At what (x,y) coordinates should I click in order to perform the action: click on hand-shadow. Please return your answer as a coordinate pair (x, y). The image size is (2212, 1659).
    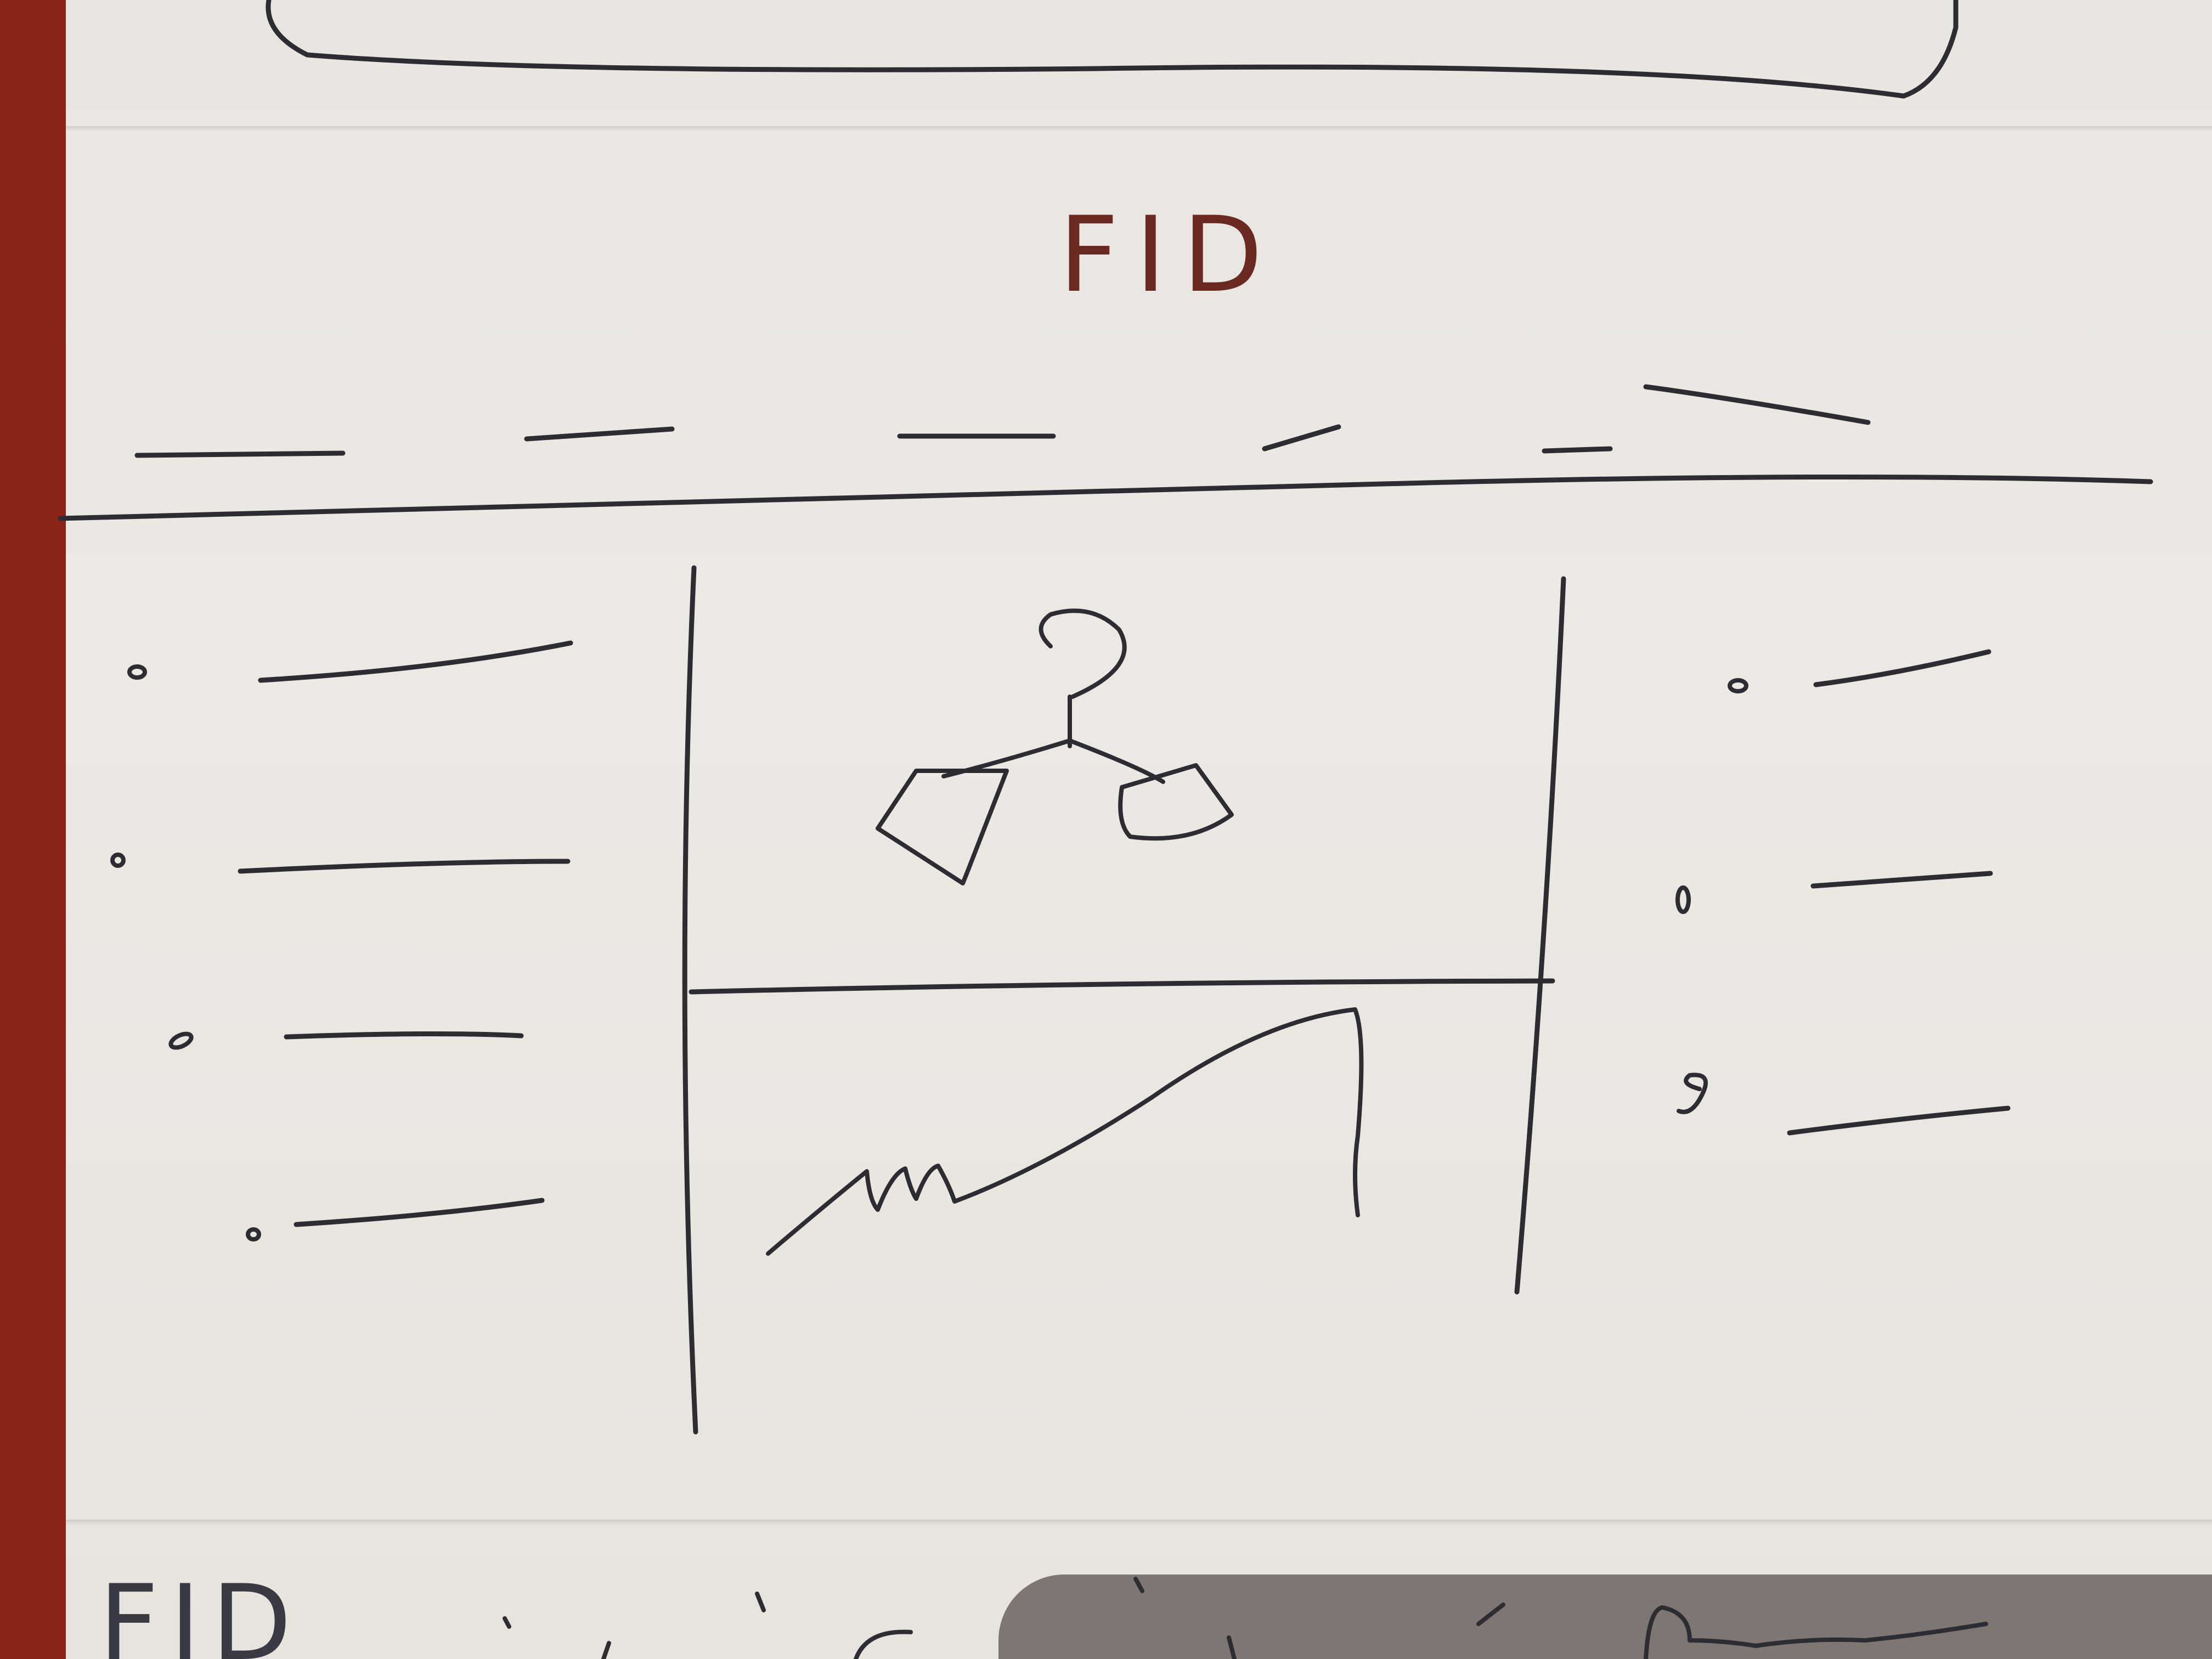
    Looking at the image, I should click on (1605, 1617).